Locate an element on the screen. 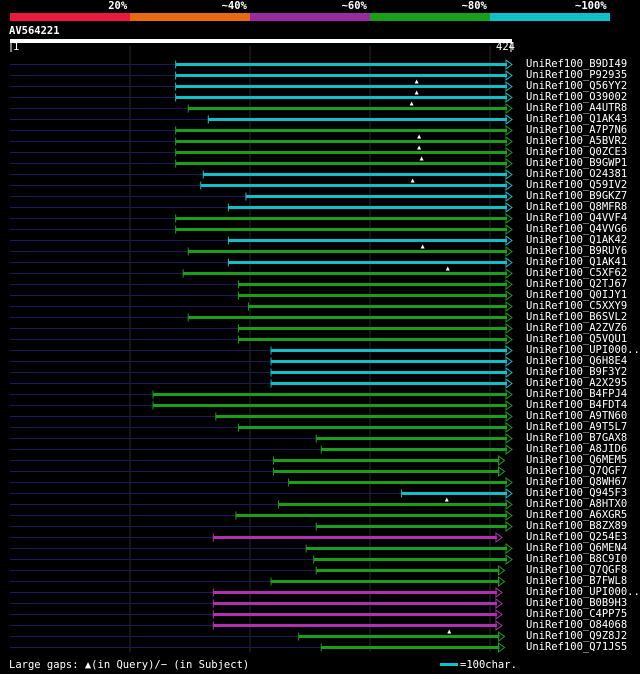 This screenshot has height=674, width=640. hit-label: UniRef100_Q8MFR8 is located at coordinates (577, 207).